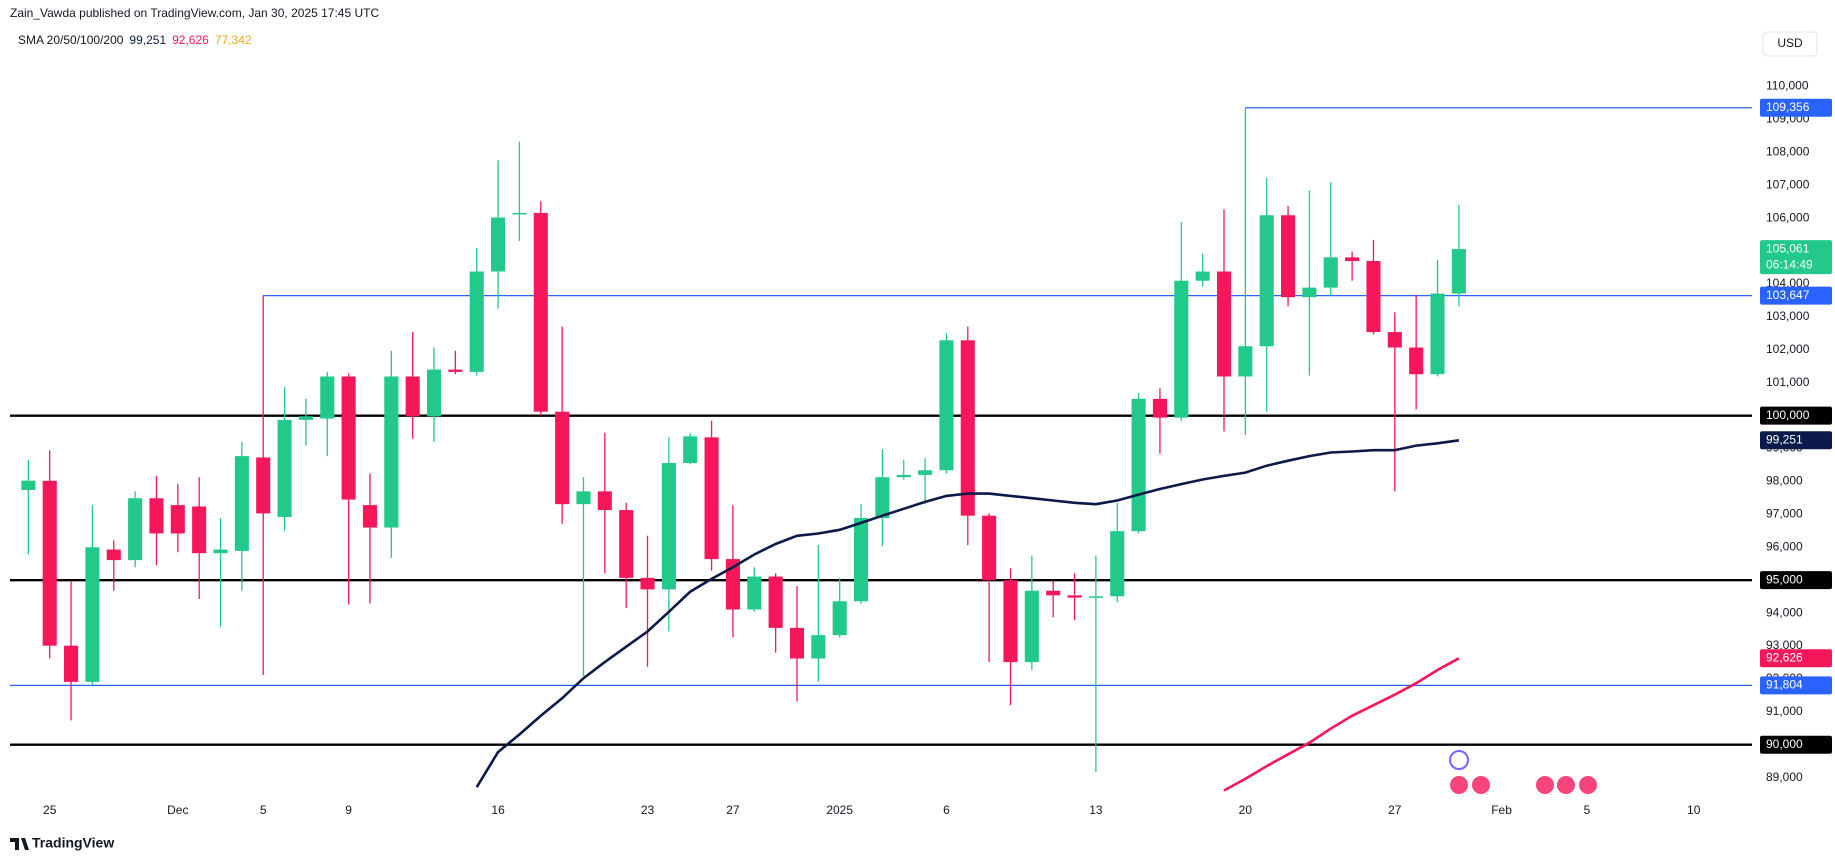  I want to click on y-tick-label: 96,000, so click(1784, 546).